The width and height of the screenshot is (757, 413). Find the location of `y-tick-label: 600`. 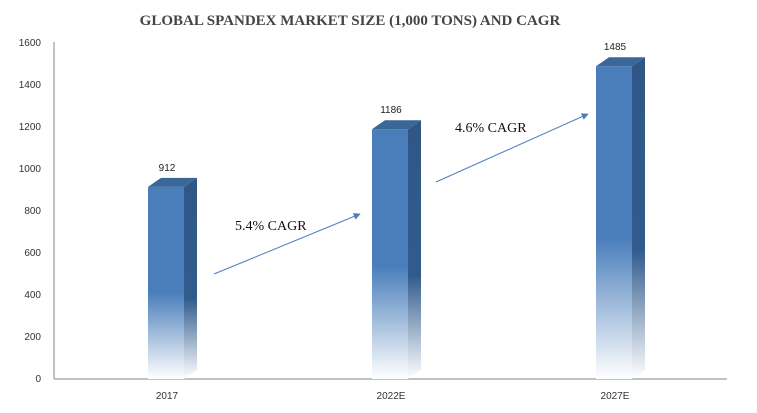

y-tick-label: 600 is located at coordinates (32, 253).